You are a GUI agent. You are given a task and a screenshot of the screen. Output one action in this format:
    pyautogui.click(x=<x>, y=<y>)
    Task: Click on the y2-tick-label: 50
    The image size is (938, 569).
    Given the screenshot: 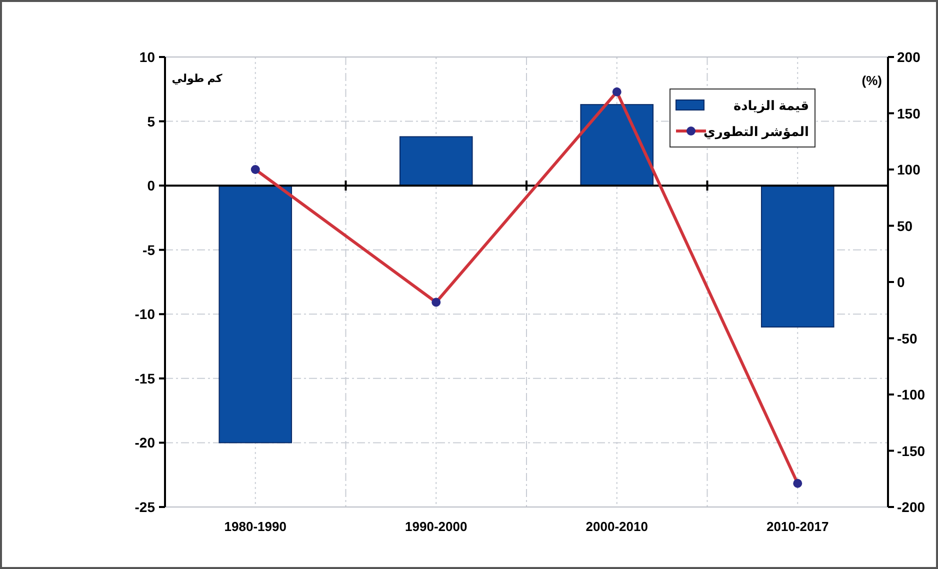 What is the action you would take?
    pyautogui.click(x=905, y=226)
    